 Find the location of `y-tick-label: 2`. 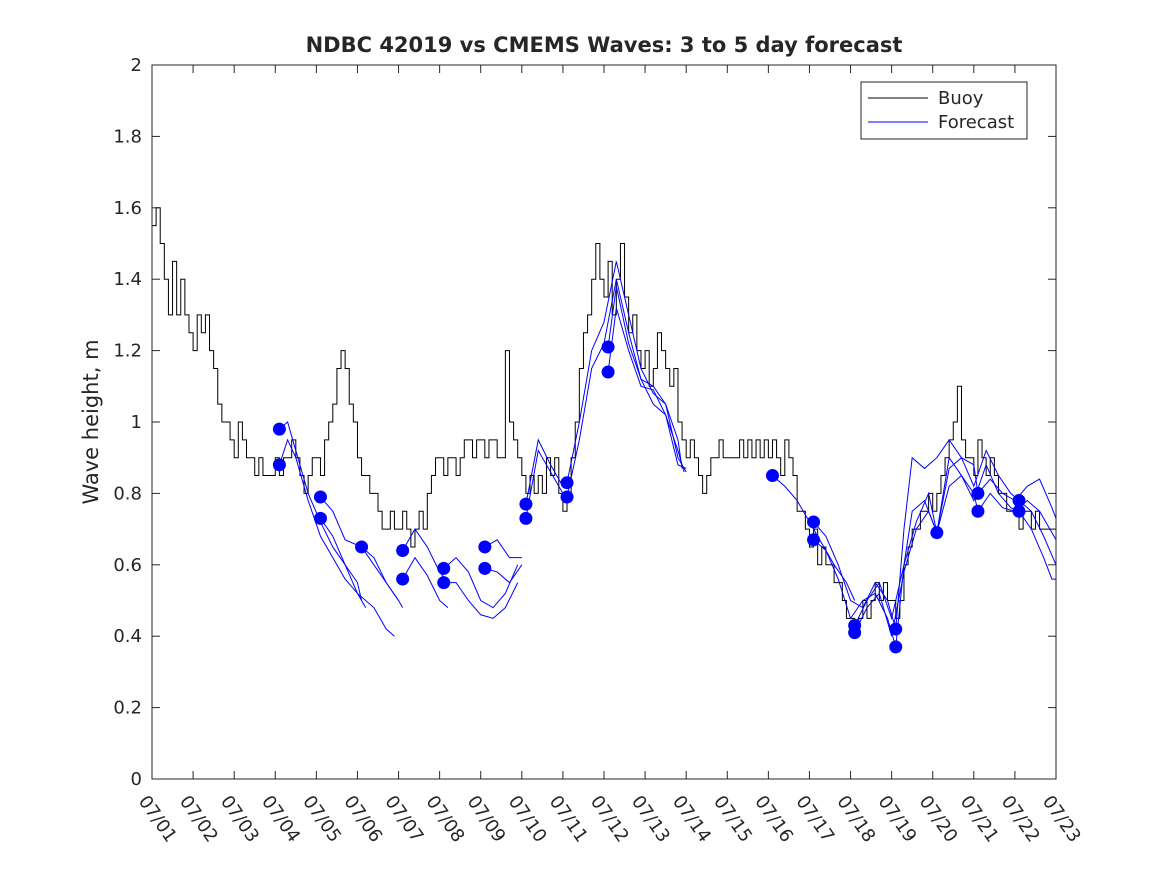

y-tick-label: 2 is located at coordinates (136, 65).